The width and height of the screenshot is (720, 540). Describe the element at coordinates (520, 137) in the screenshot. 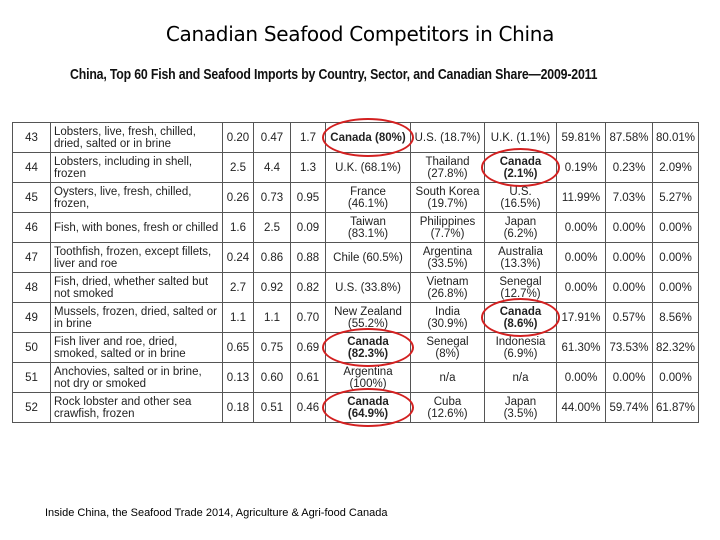

I see `table-cell: U.K. (1.1%)` at that location.